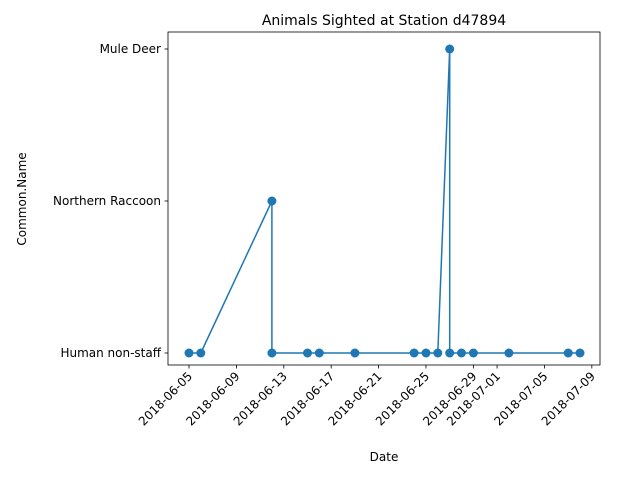  I want to click on y-axis: Human non-staff Northern Raccoon Mule Deer, so click(110, 201).